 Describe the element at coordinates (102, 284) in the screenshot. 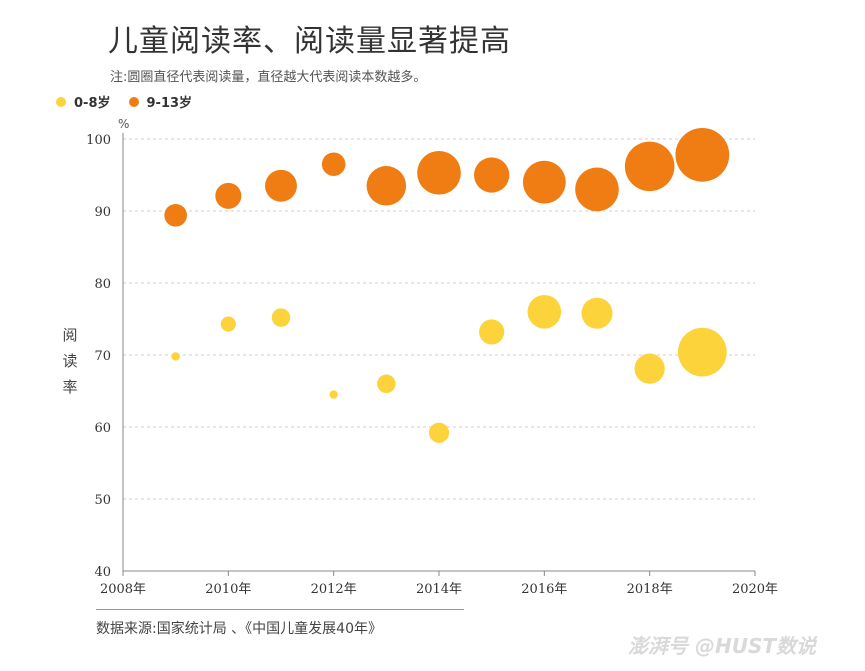

I see `y-tick-label: 80` at that location.